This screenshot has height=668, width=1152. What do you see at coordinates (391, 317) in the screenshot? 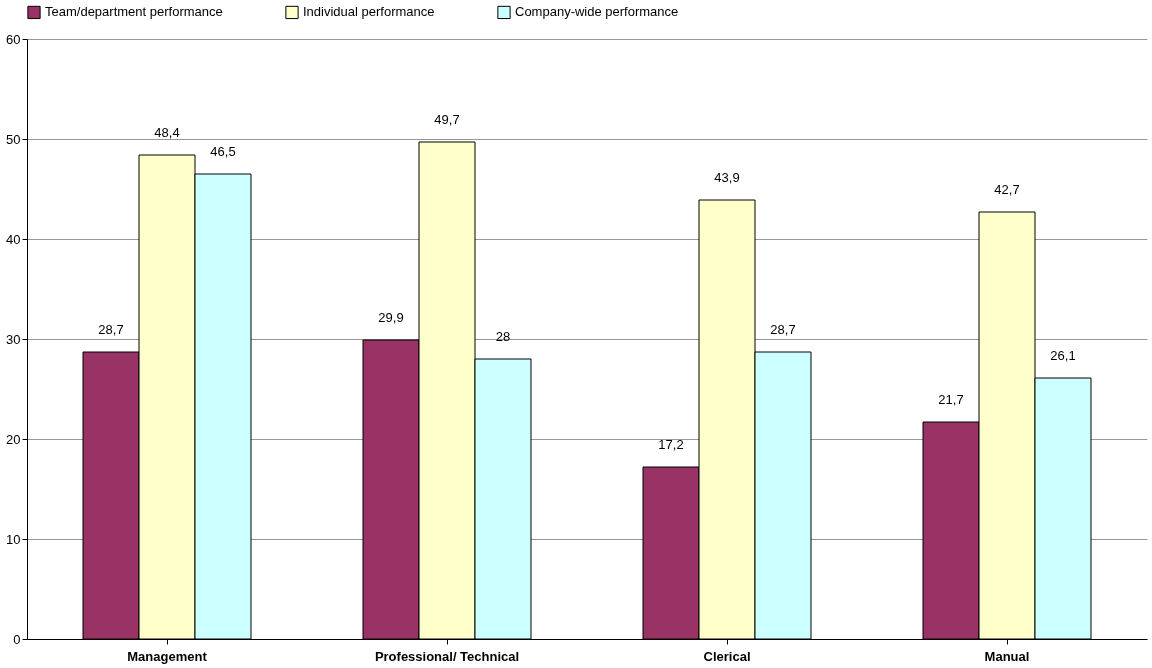
I see `data-label: 29,9` at bounding box center [391, 317].